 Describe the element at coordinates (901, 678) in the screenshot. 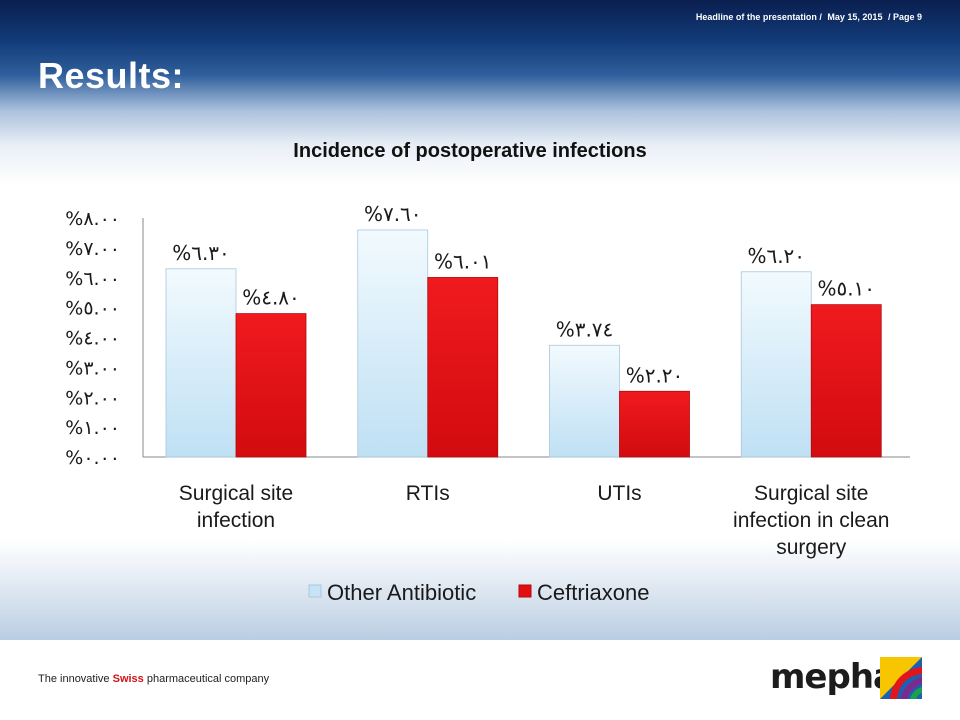

I see `company-logo-icon` at that location.